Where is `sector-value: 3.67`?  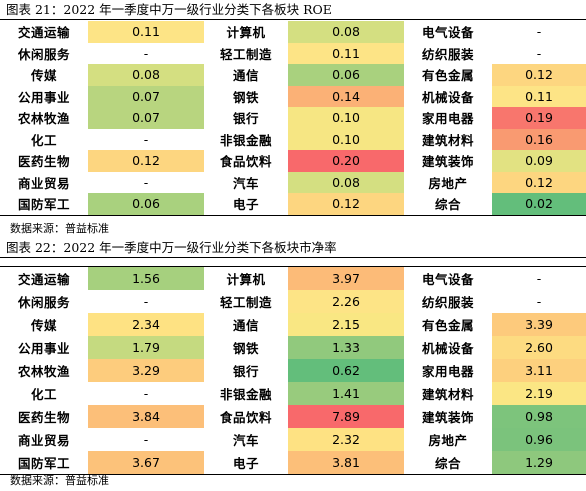 sector-value: 3.67 is located at coordinates (146, 463).